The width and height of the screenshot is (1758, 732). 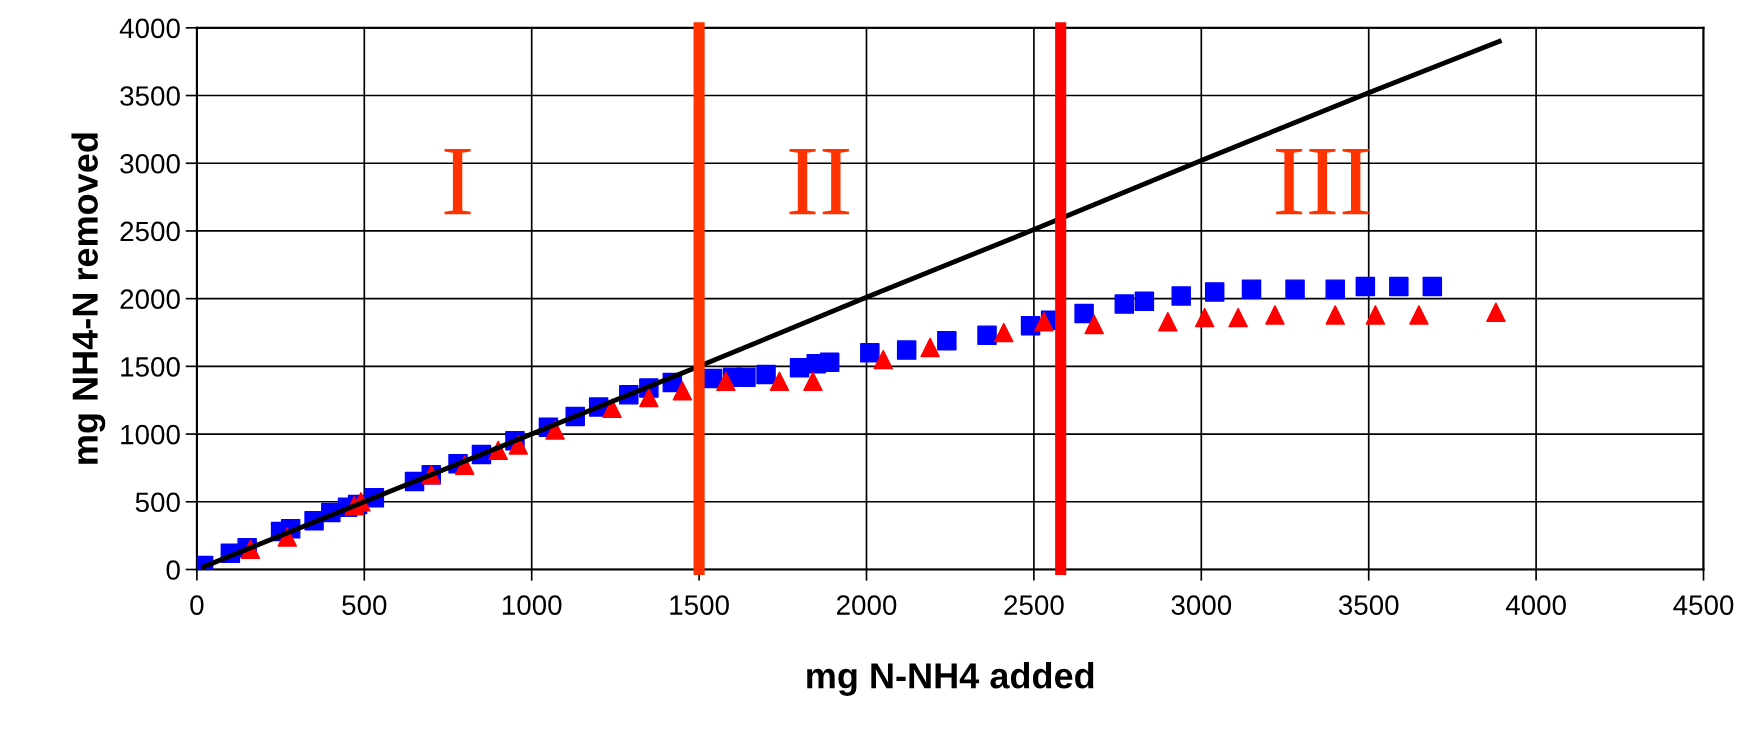 I want to click on y-tick-label: 500, so click(x=157, y=502).